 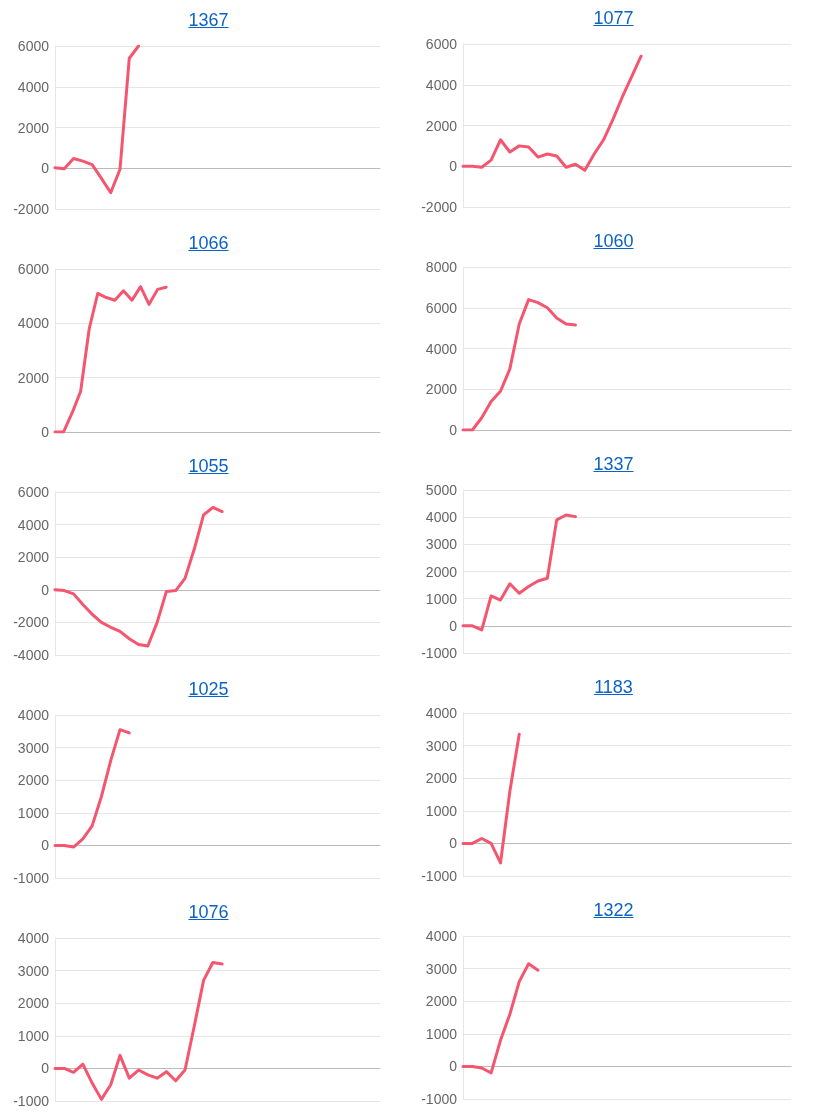 I want to click on chart-title: 1066, so click(x=208, y=243).